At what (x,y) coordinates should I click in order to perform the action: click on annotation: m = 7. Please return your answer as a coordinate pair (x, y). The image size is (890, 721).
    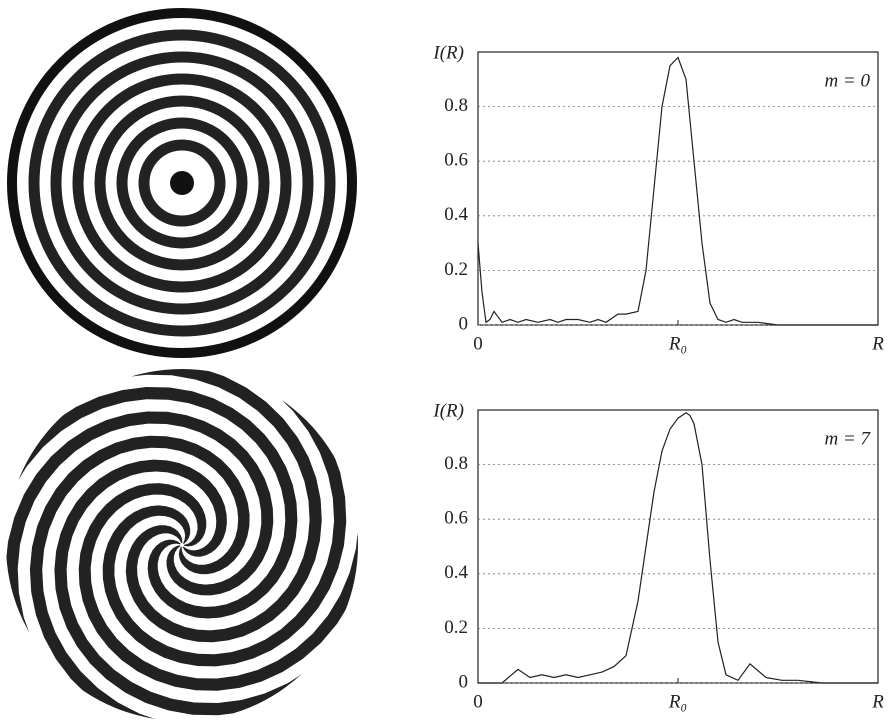
    Looking at the image, I should click on (847, 438).